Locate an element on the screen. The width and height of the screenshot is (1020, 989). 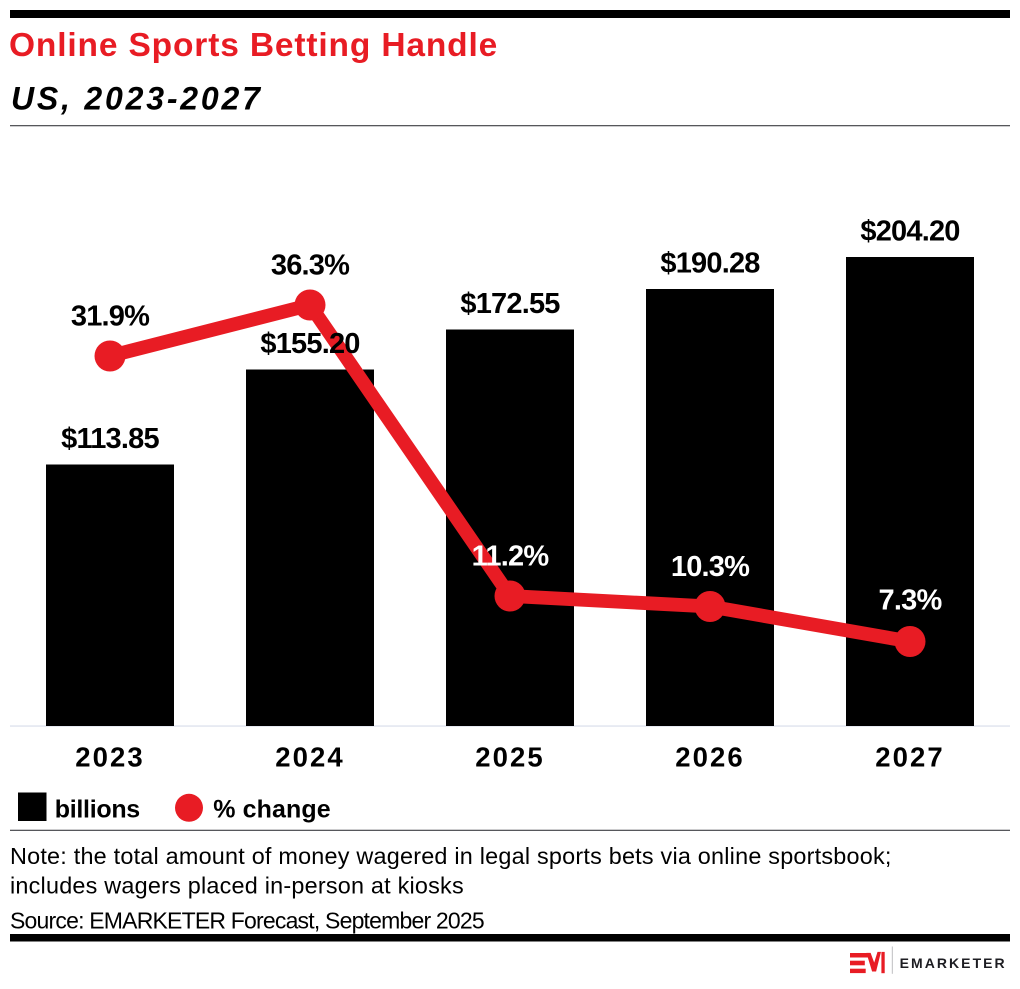
svg-text: EMARKETER is located at coordinates (953, 963).